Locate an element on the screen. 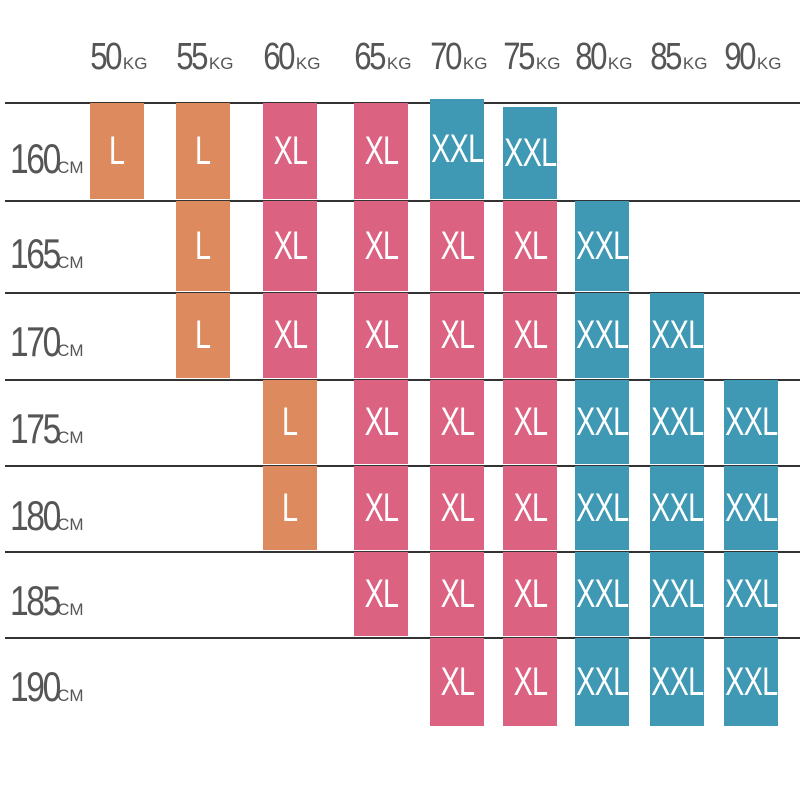 Image resolution: width=800 pixels, height=800 pixels. height-value: 185 is located at coordinates (35, 600).